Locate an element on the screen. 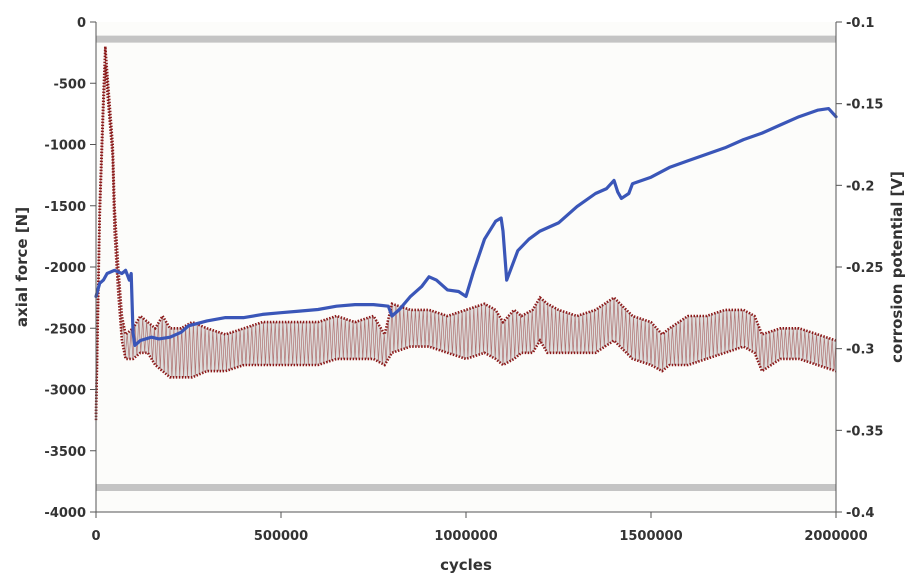 This screenshot has height=575, width=914. y-left-tick-label: -2500 is located at coordinates (65, 329).